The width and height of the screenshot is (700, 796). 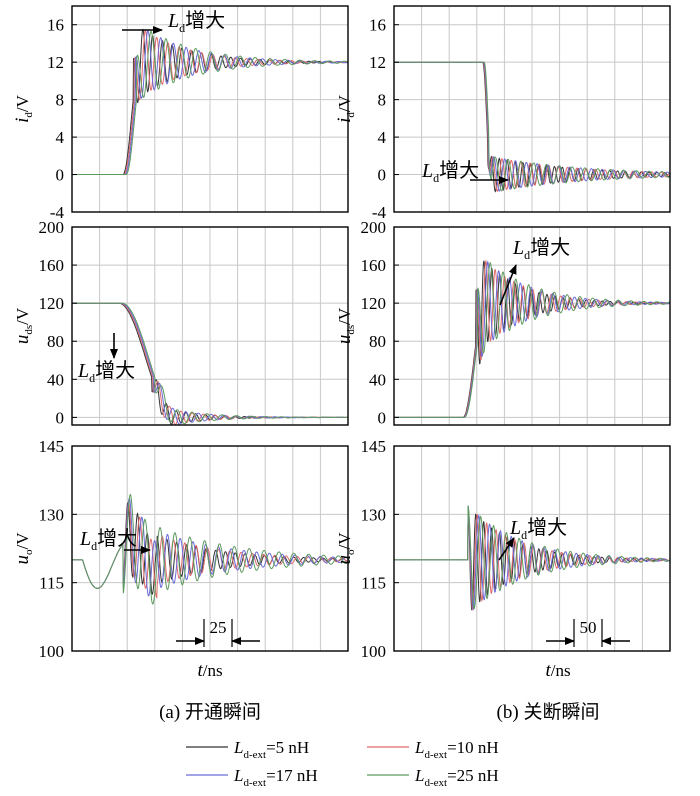 I want to click on y-tick-label: 200, so click(x=374, y=227).